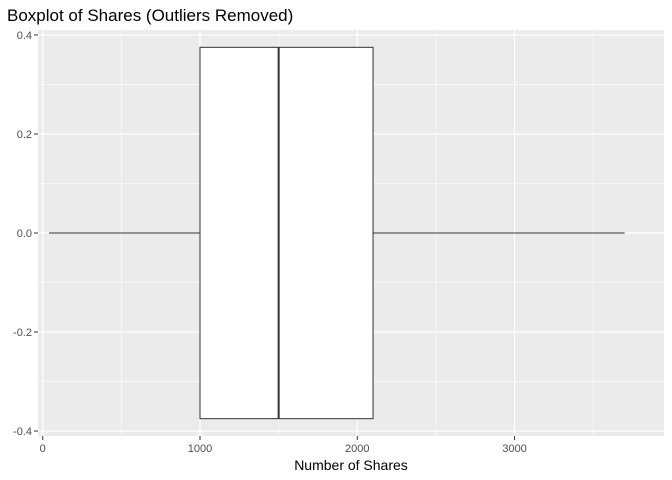 Image resolution: width=672 pixels, height=480 pixels. I want to click on y-tick-label: 0.0, so click(24, 234).